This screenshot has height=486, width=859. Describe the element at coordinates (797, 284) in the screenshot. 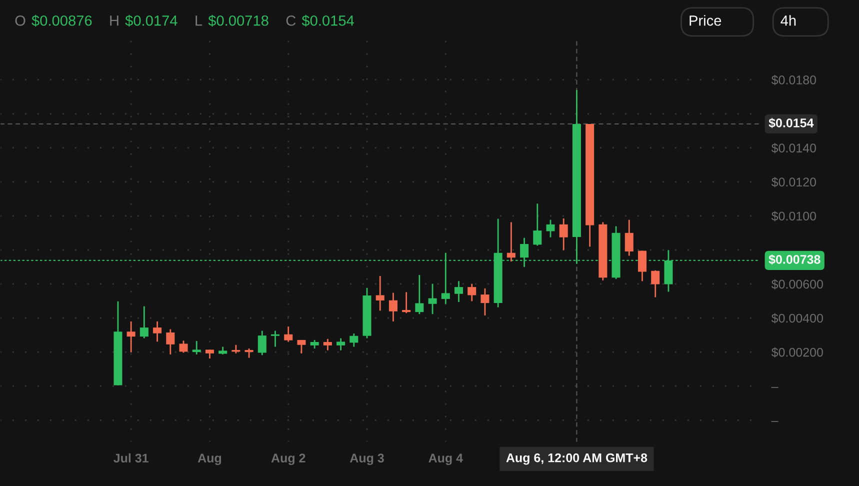

I see `y-tick-label: $0.00600` at that location.